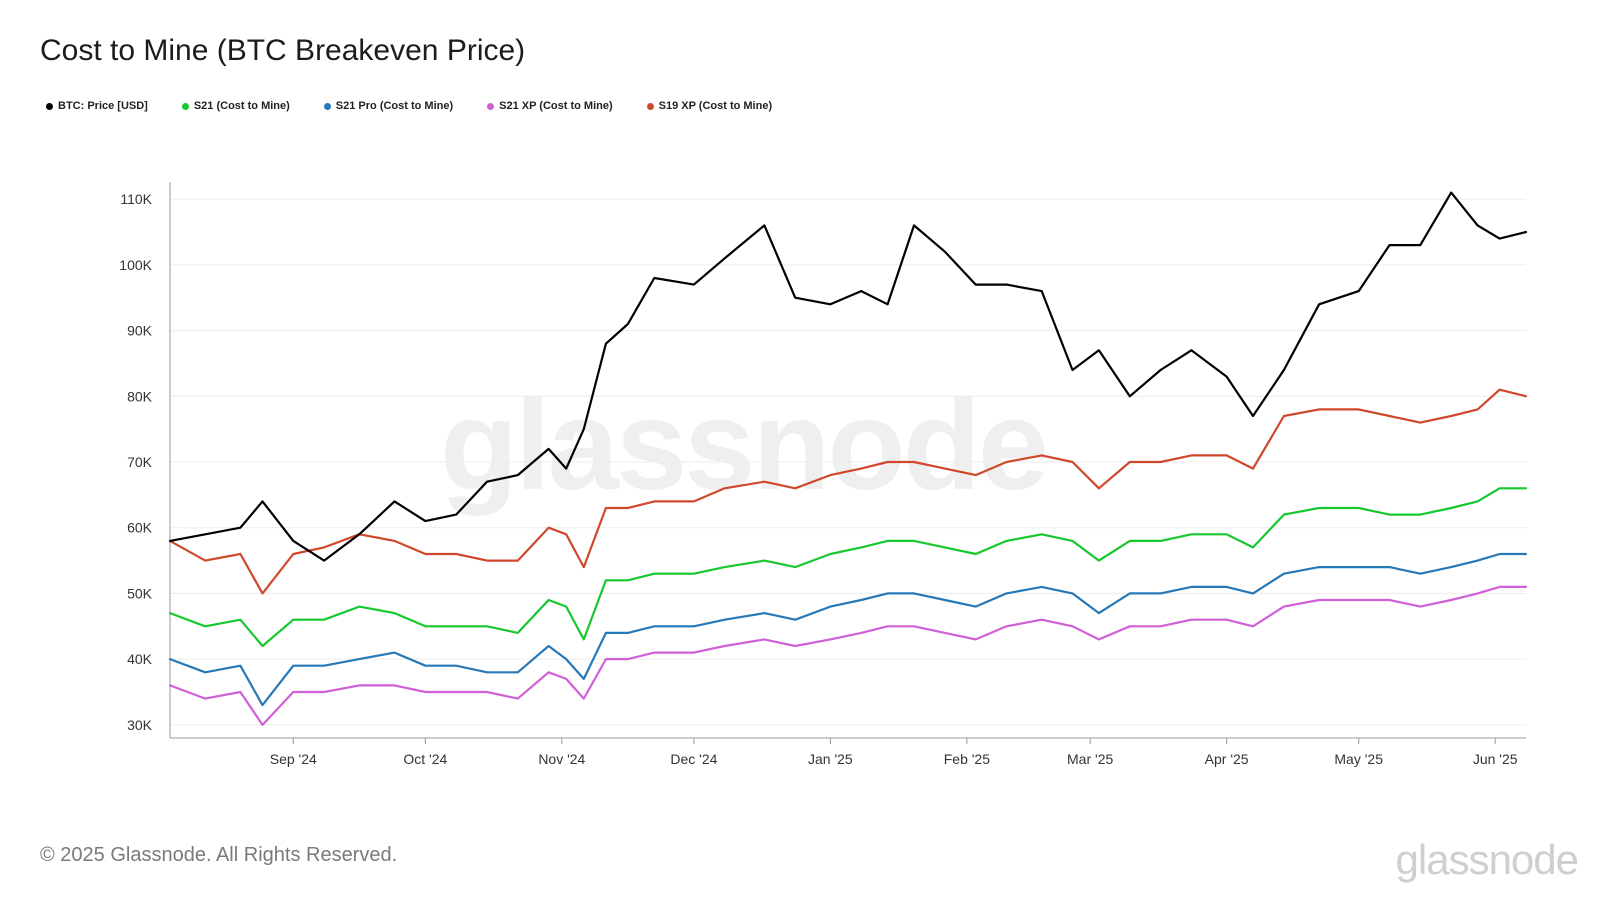 The width and height of the screenshot is (1600, 900). I want to click on y-tick-label: 70K, so click(140, 462).